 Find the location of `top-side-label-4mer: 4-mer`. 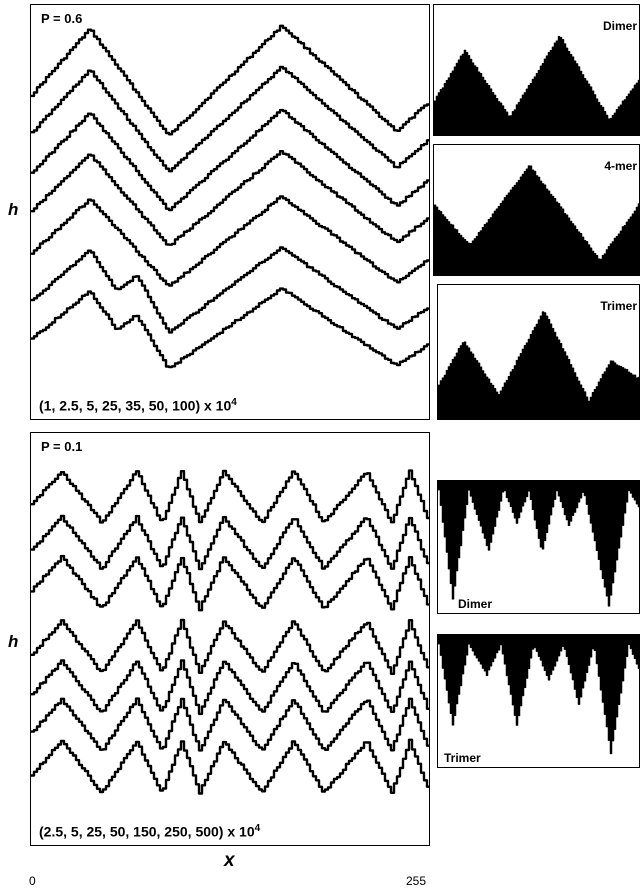

top-side-label-4mer: 4-mer is located at coordinates (620, 166).